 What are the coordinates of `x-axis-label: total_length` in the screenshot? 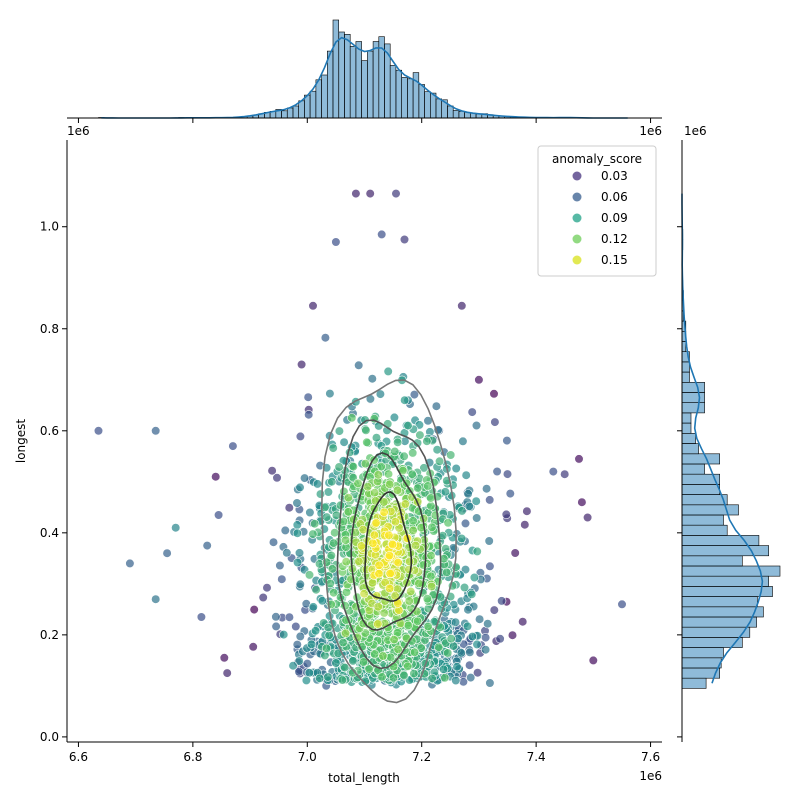 It's located at (364, 778).